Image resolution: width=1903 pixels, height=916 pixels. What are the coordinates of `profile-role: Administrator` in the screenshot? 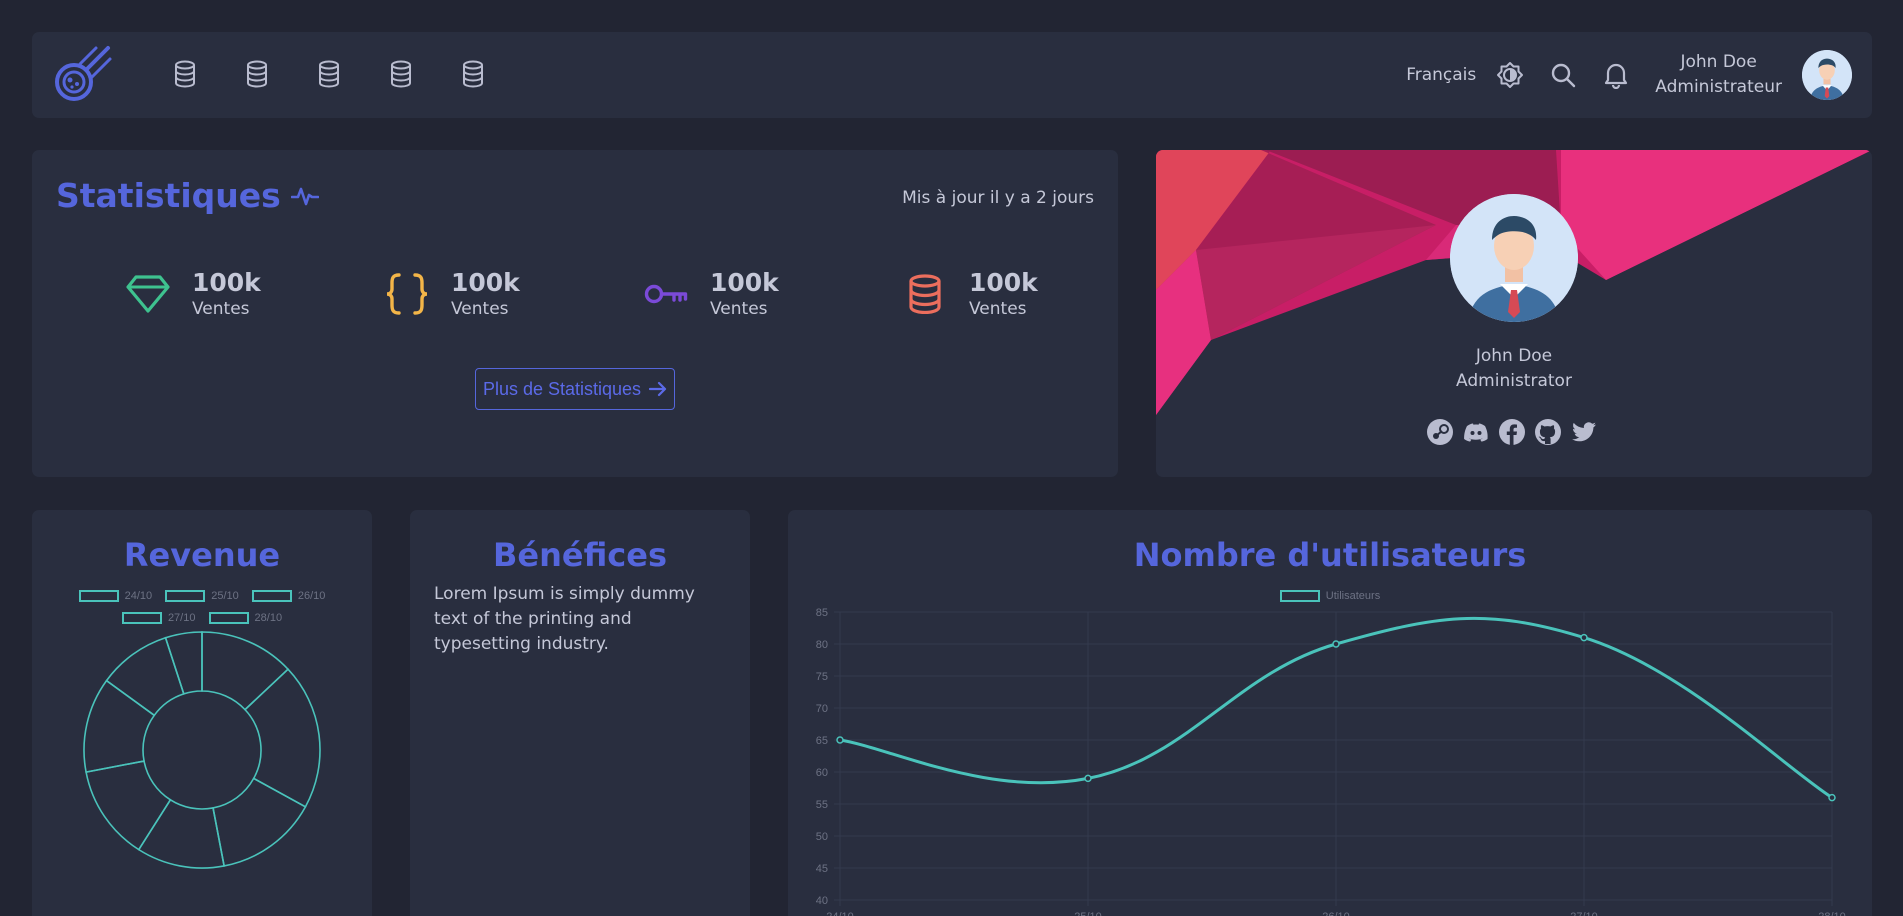 It's located at (1514, 381).